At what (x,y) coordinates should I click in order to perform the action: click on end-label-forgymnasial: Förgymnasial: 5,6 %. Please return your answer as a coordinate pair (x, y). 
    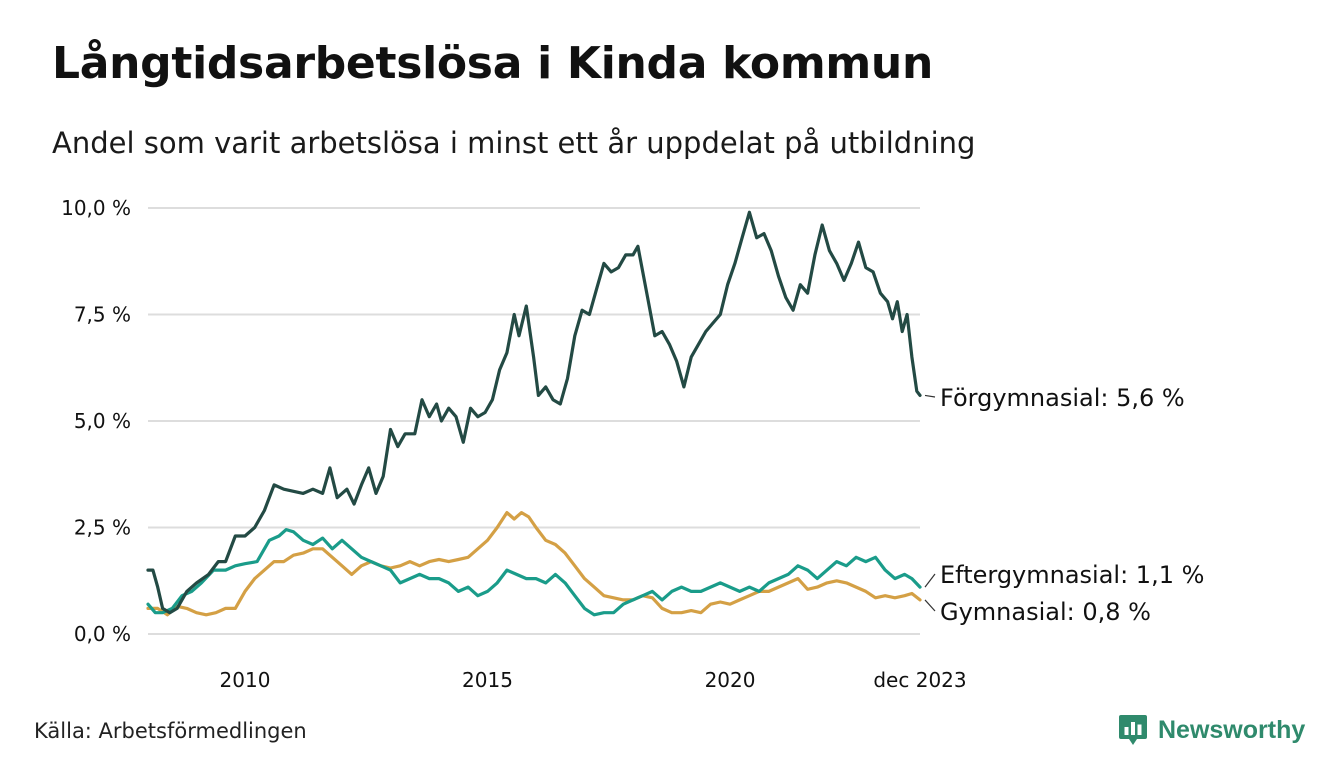
    Looking at the image, I should click on (1062, 398).